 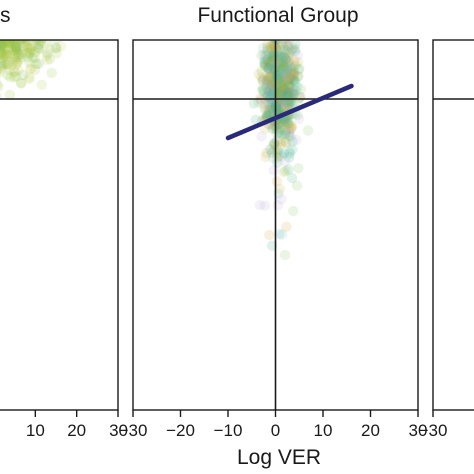 I want to click on x-tick-label: −20, so click(x=180, y=430).